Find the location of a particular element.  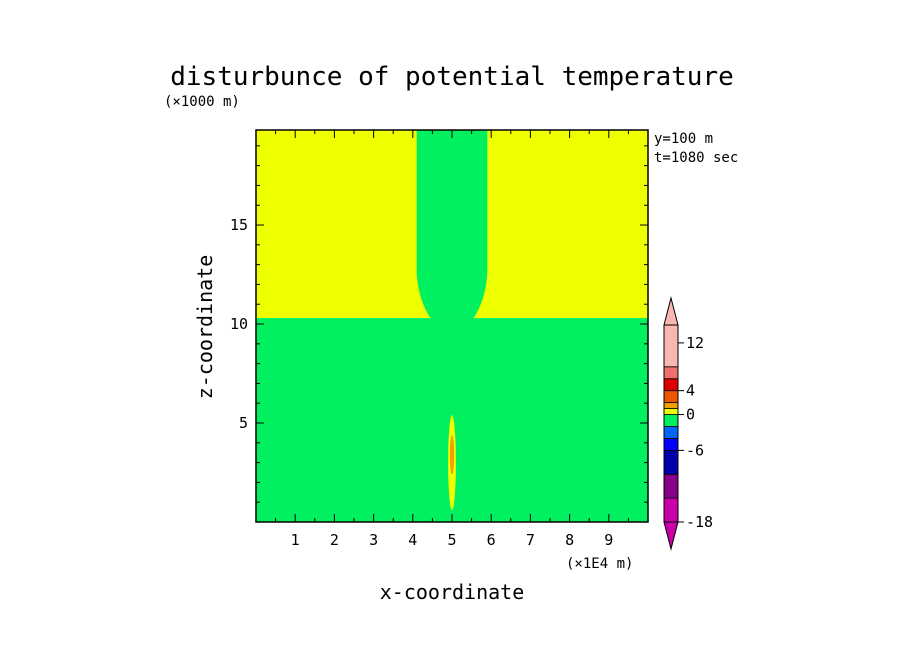

x-axis-ticks: 1 2 3 4 5 6 7 8 9 is located at coordinates (452, 540).